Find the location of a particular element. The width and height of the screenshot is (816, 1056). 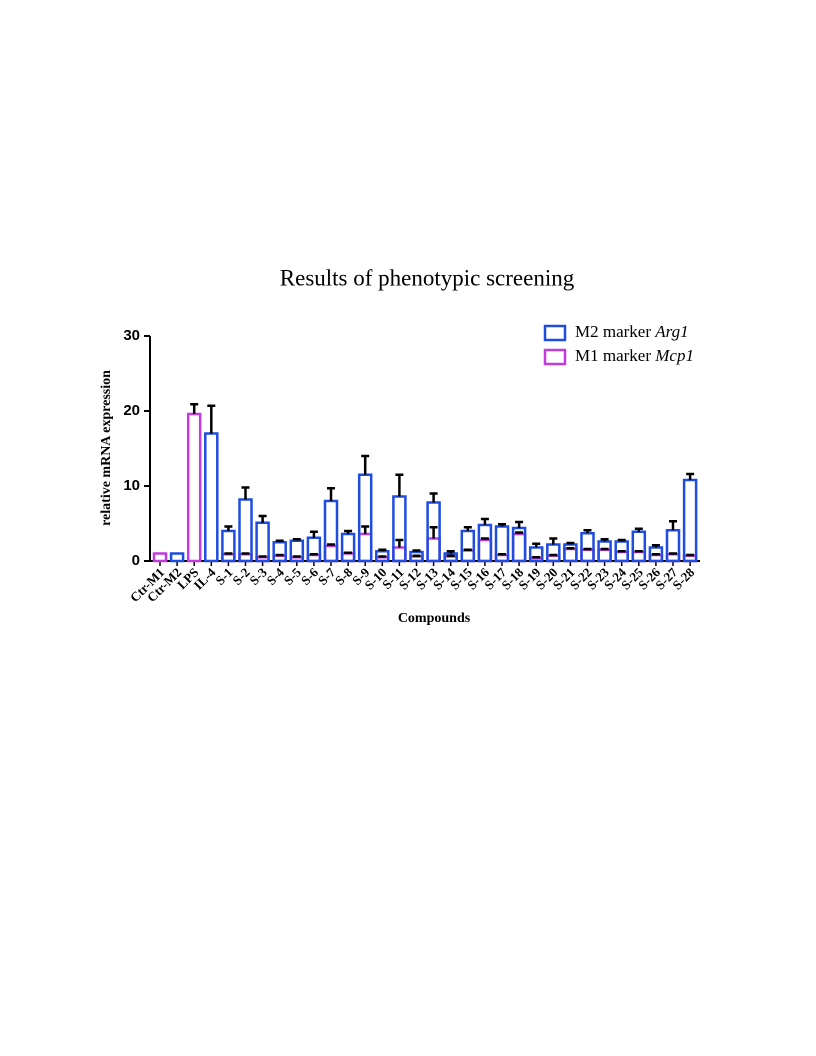

chart-title: Results of phenotypic screening is located at coordinates (427, 277).